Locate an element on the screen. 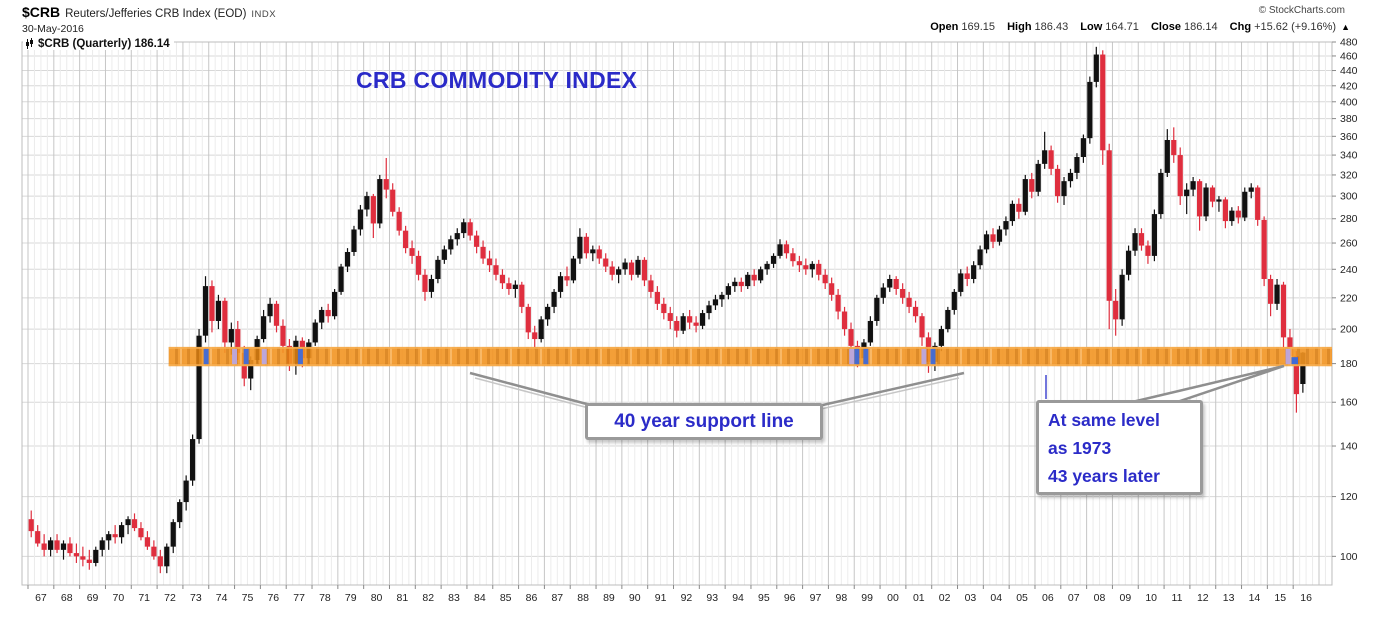 The height and width of the screenshot is (624, 1386). chart-title: CRB COMMODITY INDEX is located at coordinates (497, 80).